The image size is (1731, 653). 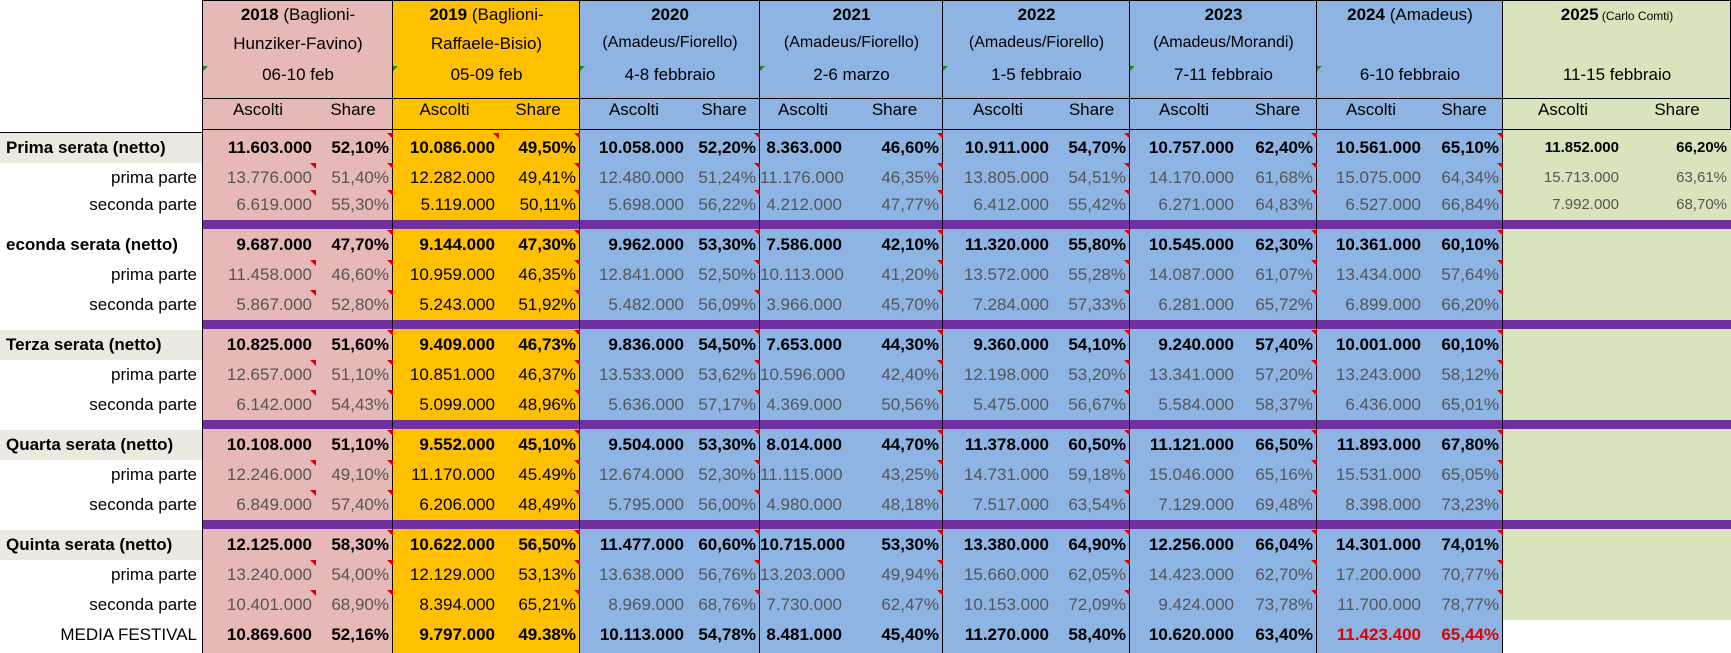 I want to click on cell-ascolti: 8.481.000, so click(x=804, y=634).